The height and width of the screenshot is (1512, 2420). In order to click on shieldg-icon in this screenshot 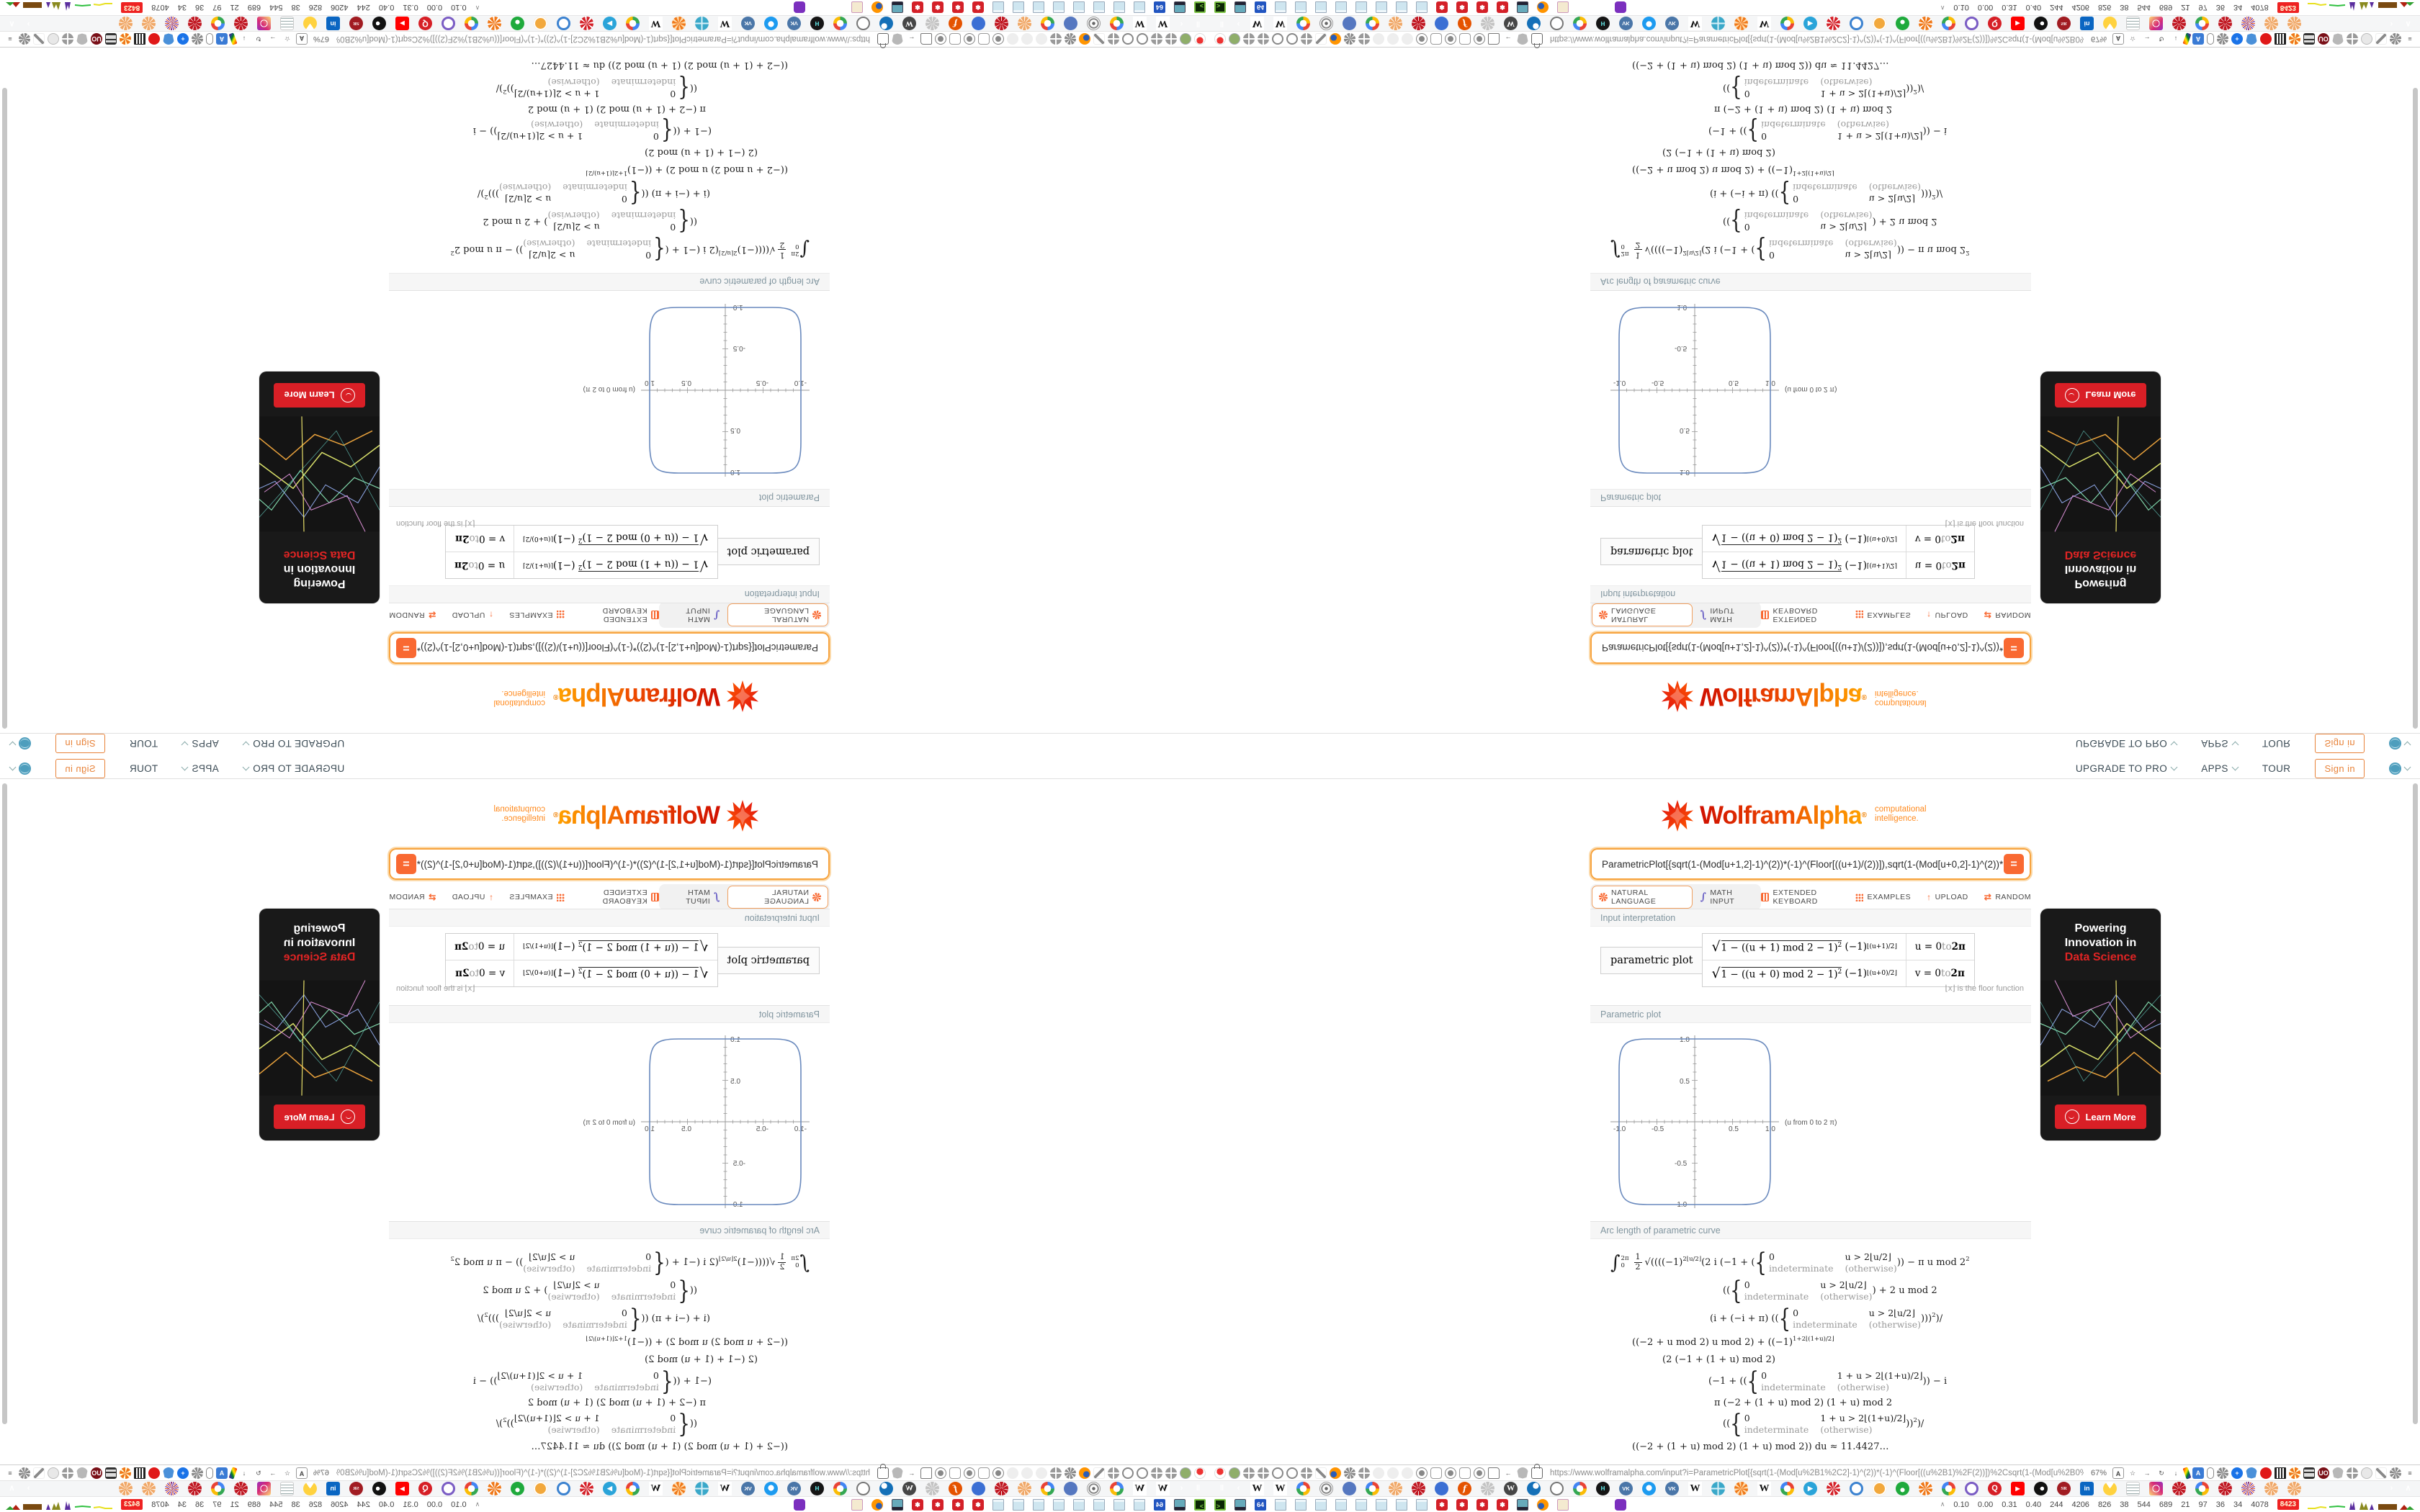, I will do `click(1522, 1473)`.